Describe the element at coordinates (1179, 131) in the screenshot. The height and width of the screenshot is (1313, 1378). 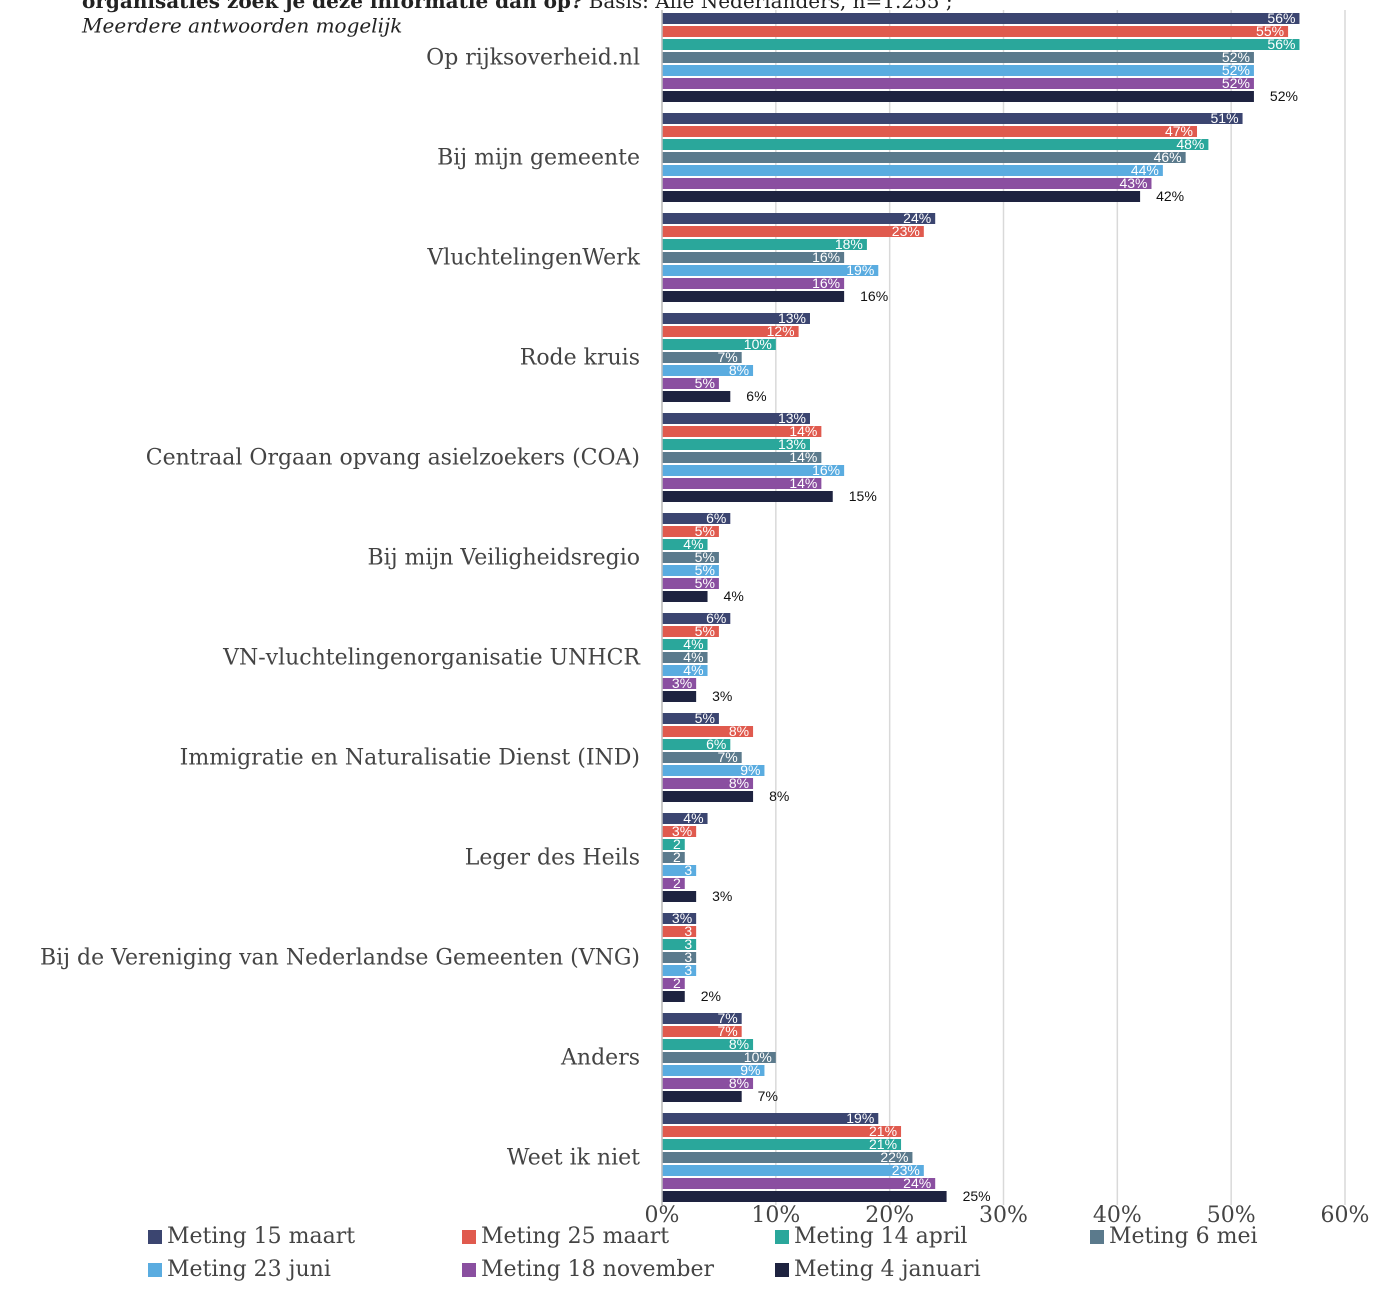
I see `data-label: 47%` at that location.